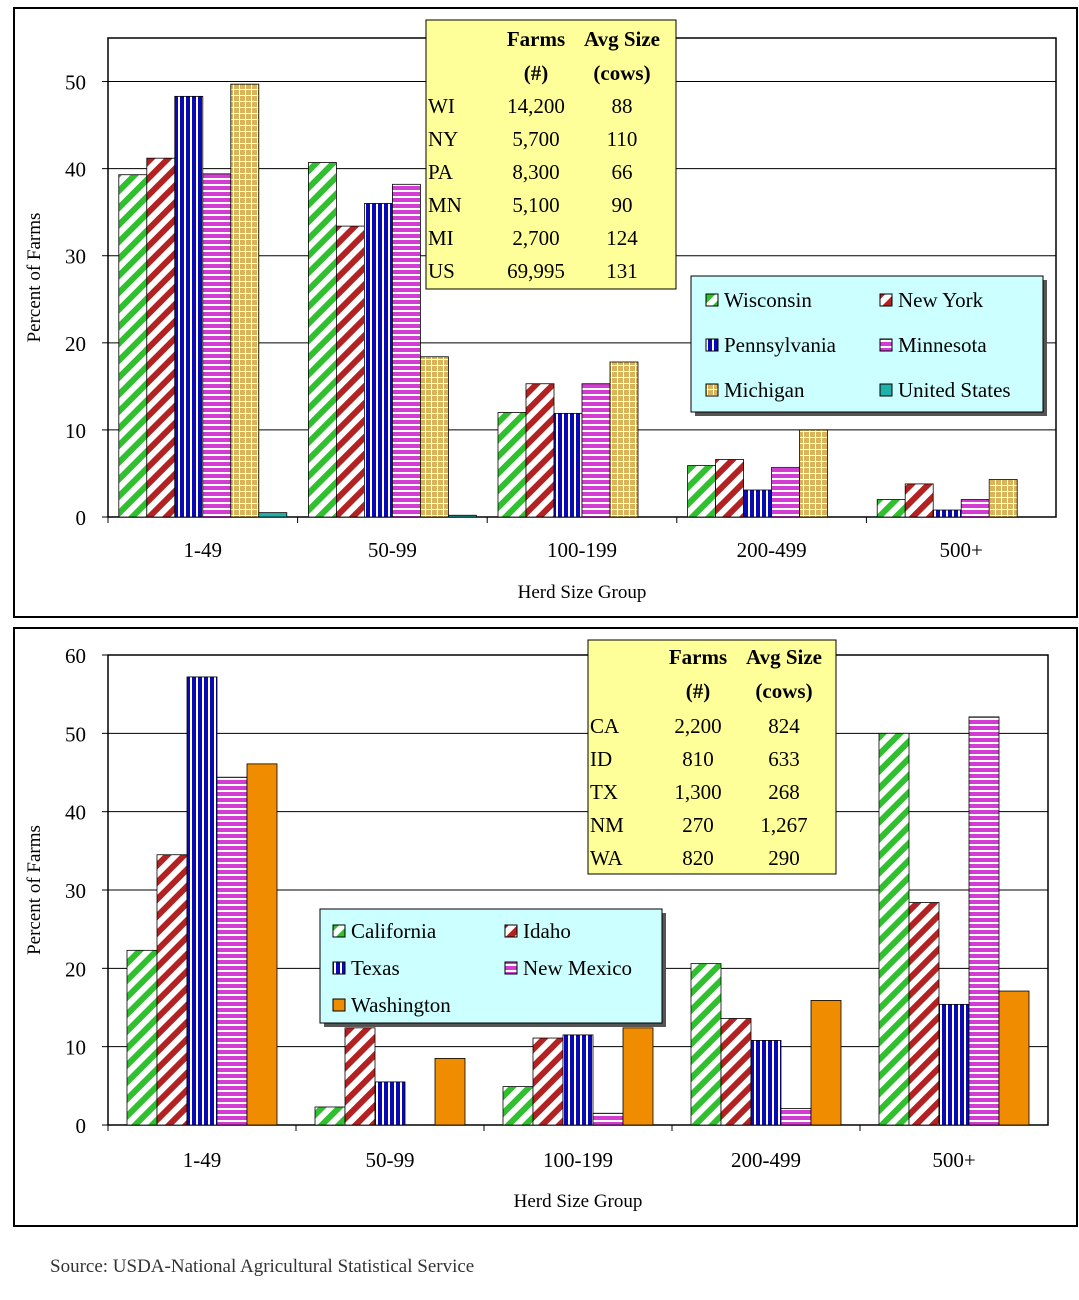  What do you see at coordinates (443, 139) in the screenshot?
I see `table-state-code: NY` at bounding box center [443, 139].